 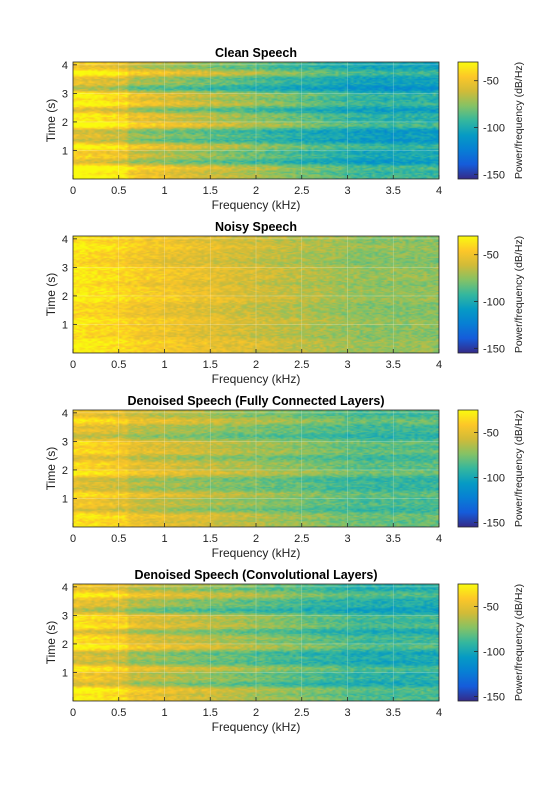 I want to click on chart-title: Denoised Speech (Convolutional Layers), so click(x=255, y=575).